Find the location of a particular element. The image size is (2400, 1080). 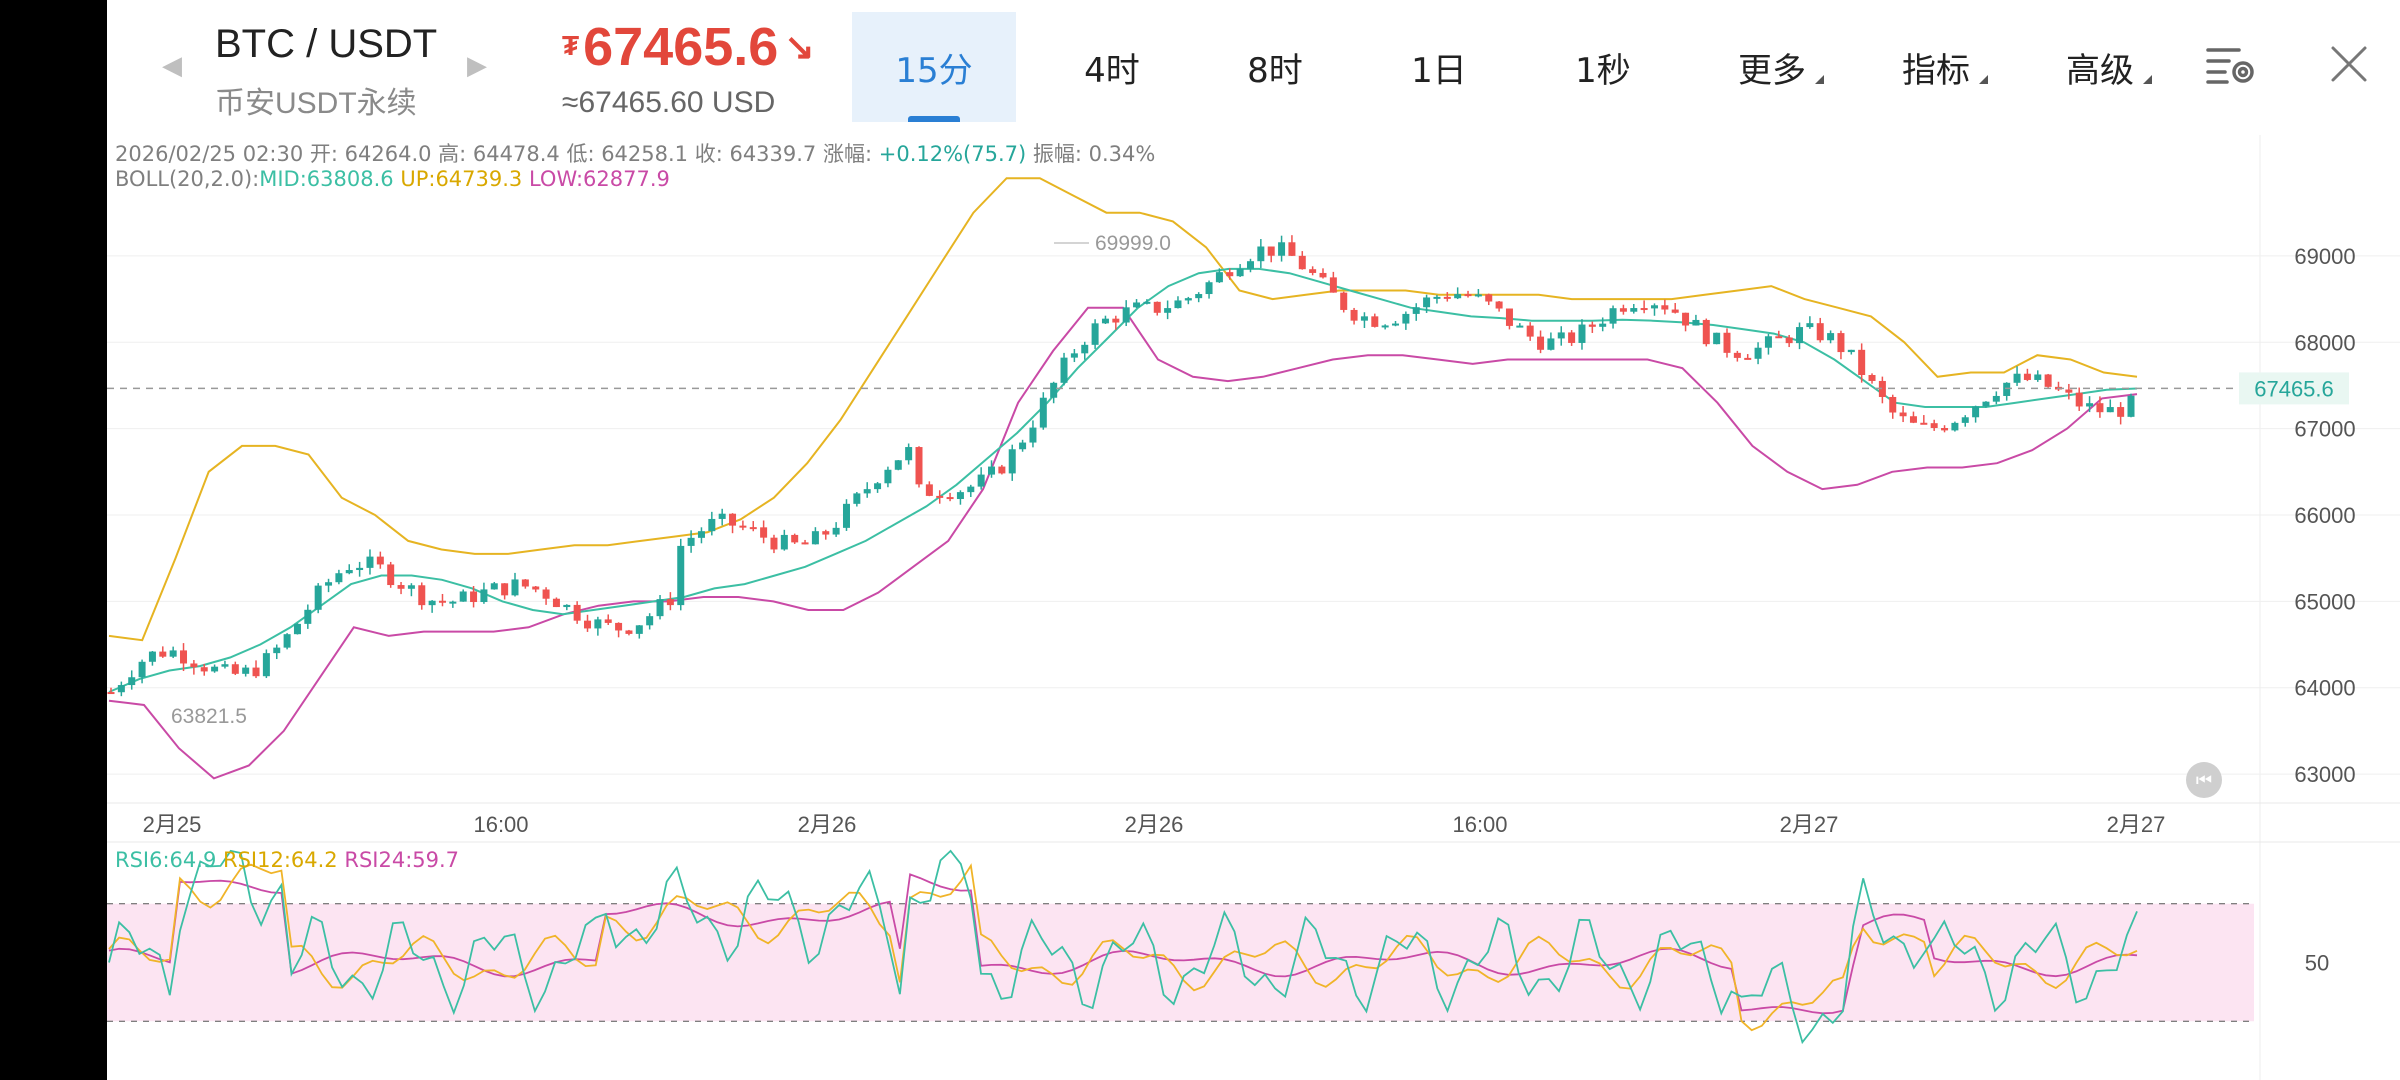

y-tick-label: 67000 is located at coordinates (2324, 429).